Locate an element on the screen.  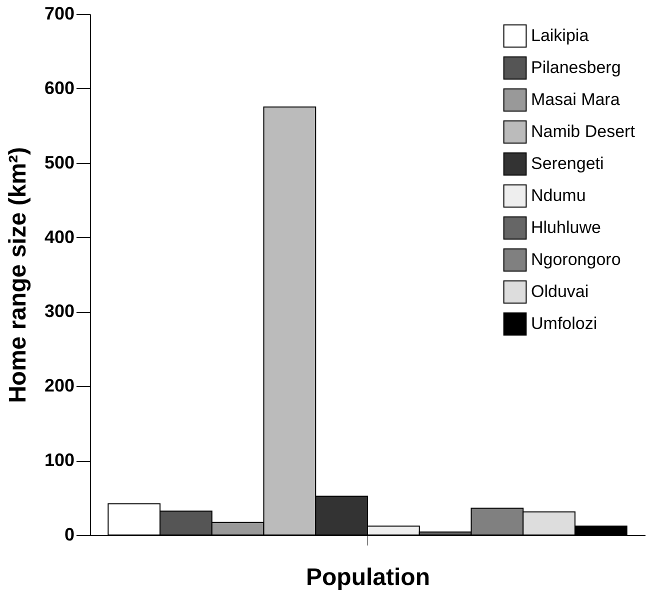
legend-label: Serengeti is located at coordinates (567, 163).